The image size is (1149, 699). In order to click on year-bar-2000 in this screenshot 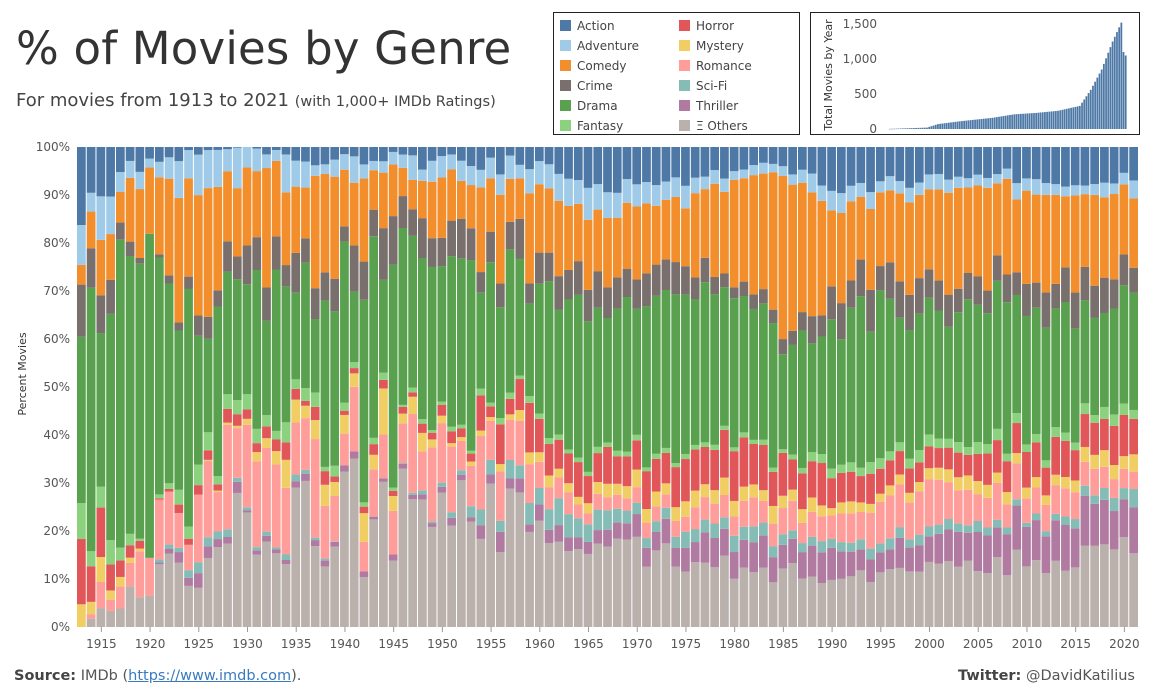, I will do `click(929, 387)`.